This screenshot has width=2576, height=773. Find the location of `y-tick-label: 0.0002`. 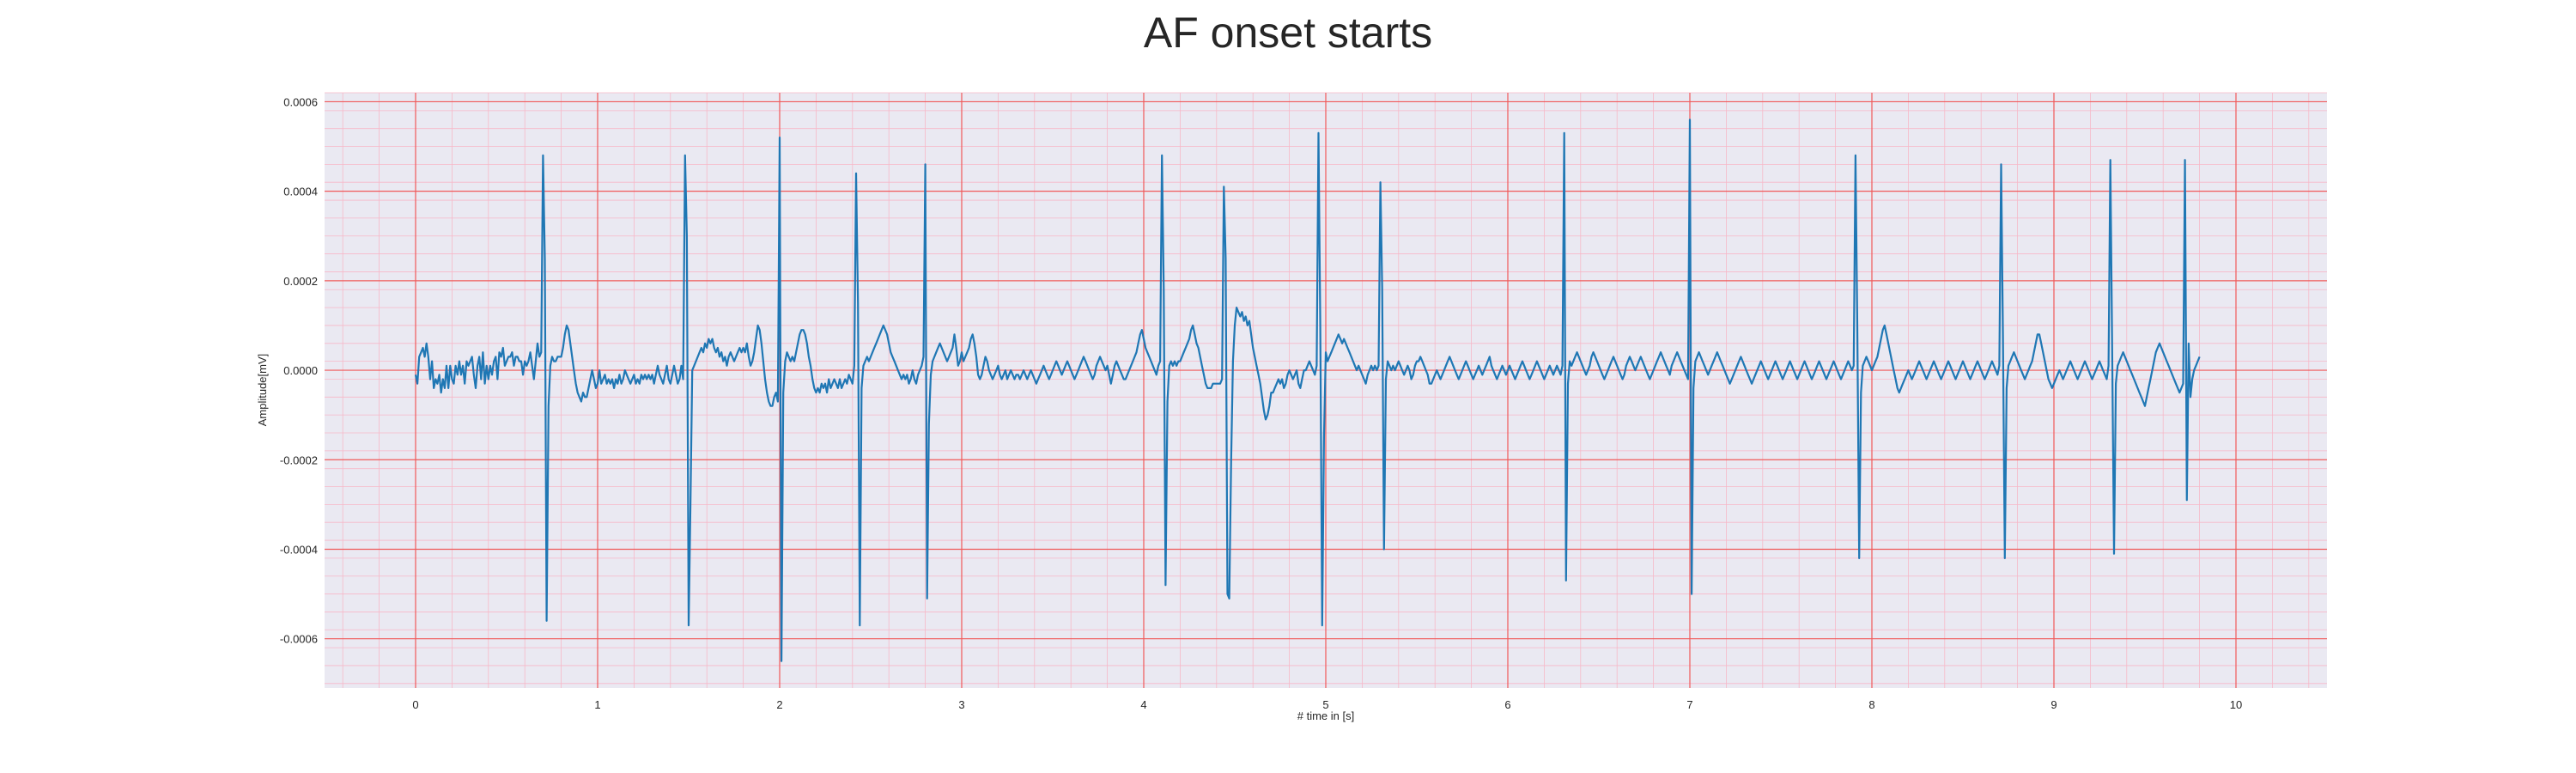

y-tick-label: 0.0002 is located at coordinates (301, 281).